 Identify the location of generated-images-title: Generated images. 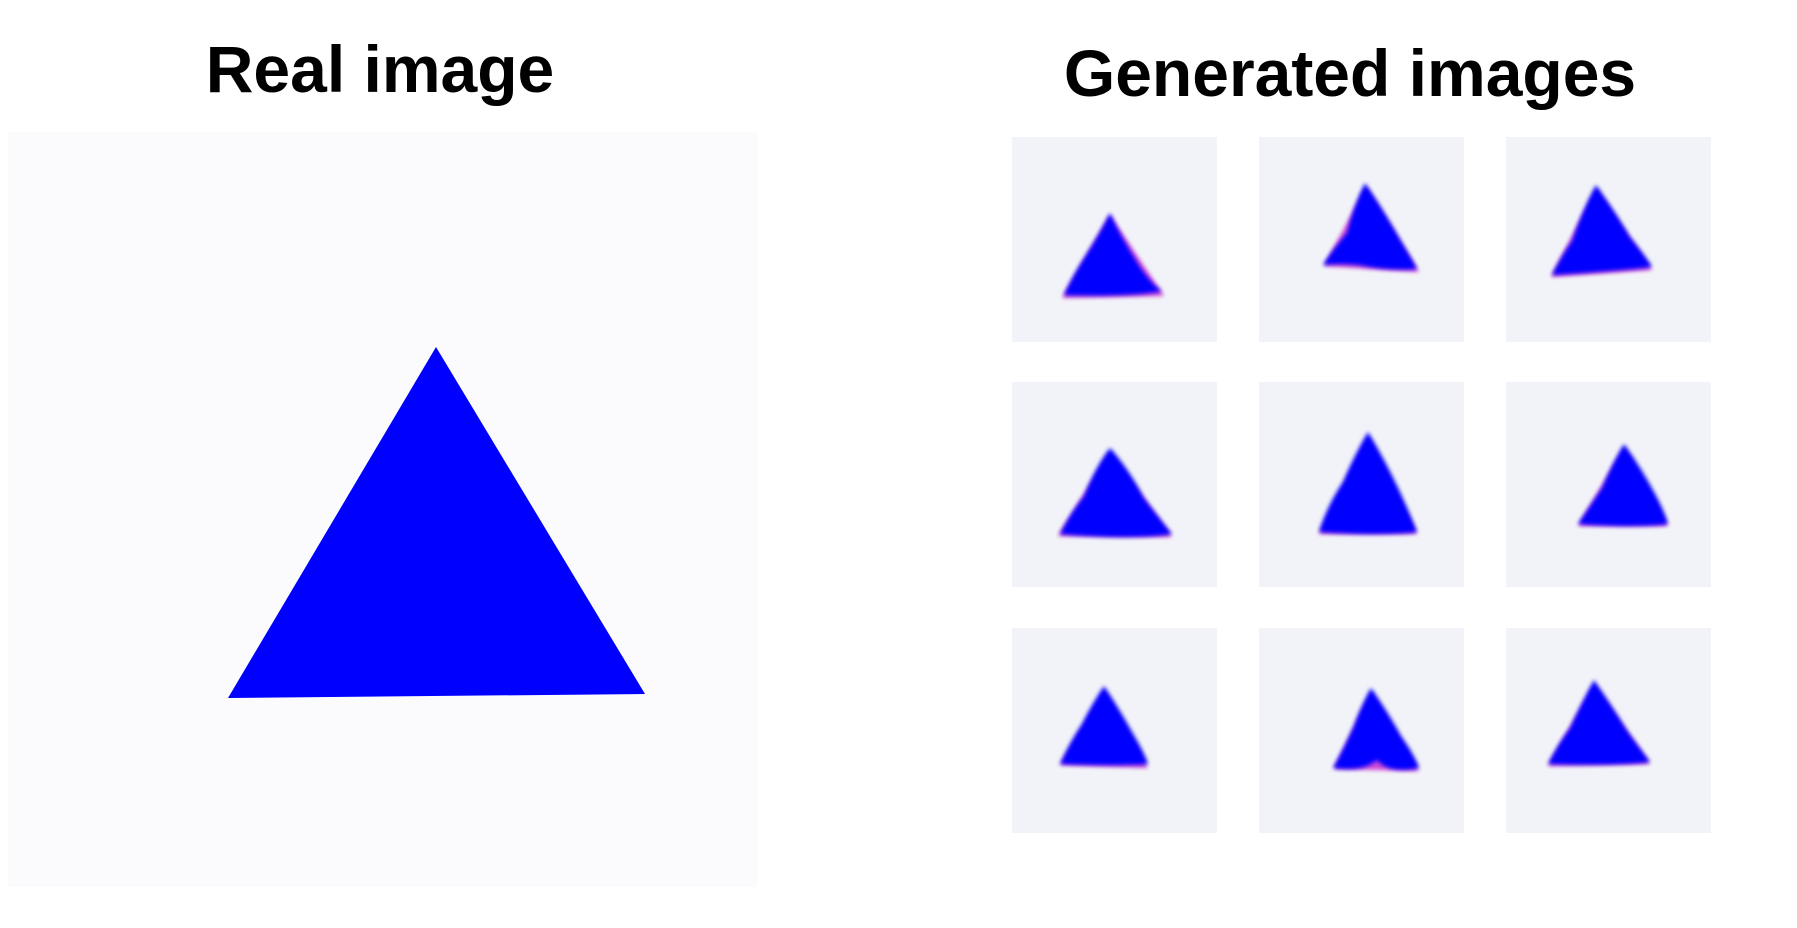
(1350, 73).